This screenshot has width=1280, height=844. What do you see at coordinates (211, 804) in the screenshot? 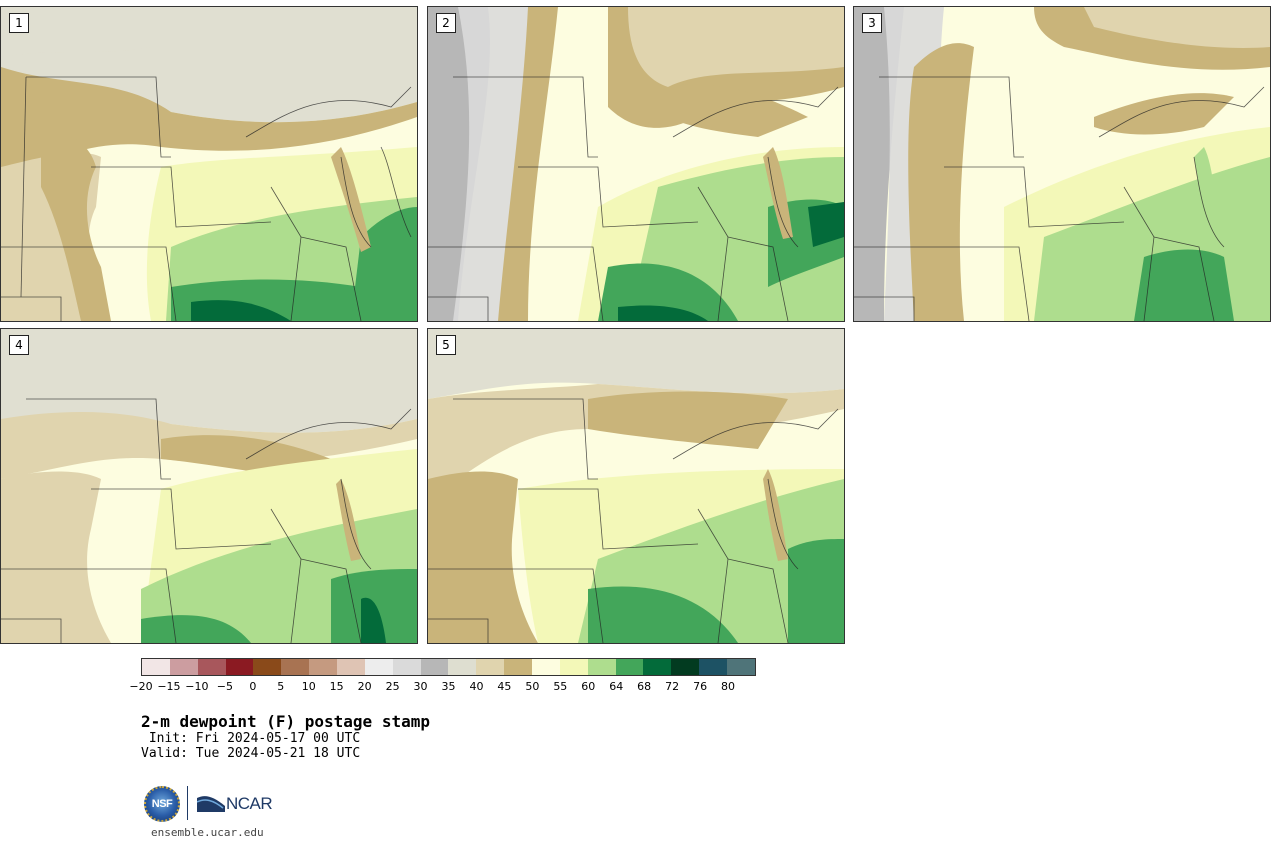
I see `ncar-mark-icon` at bounding box center [211, 804].